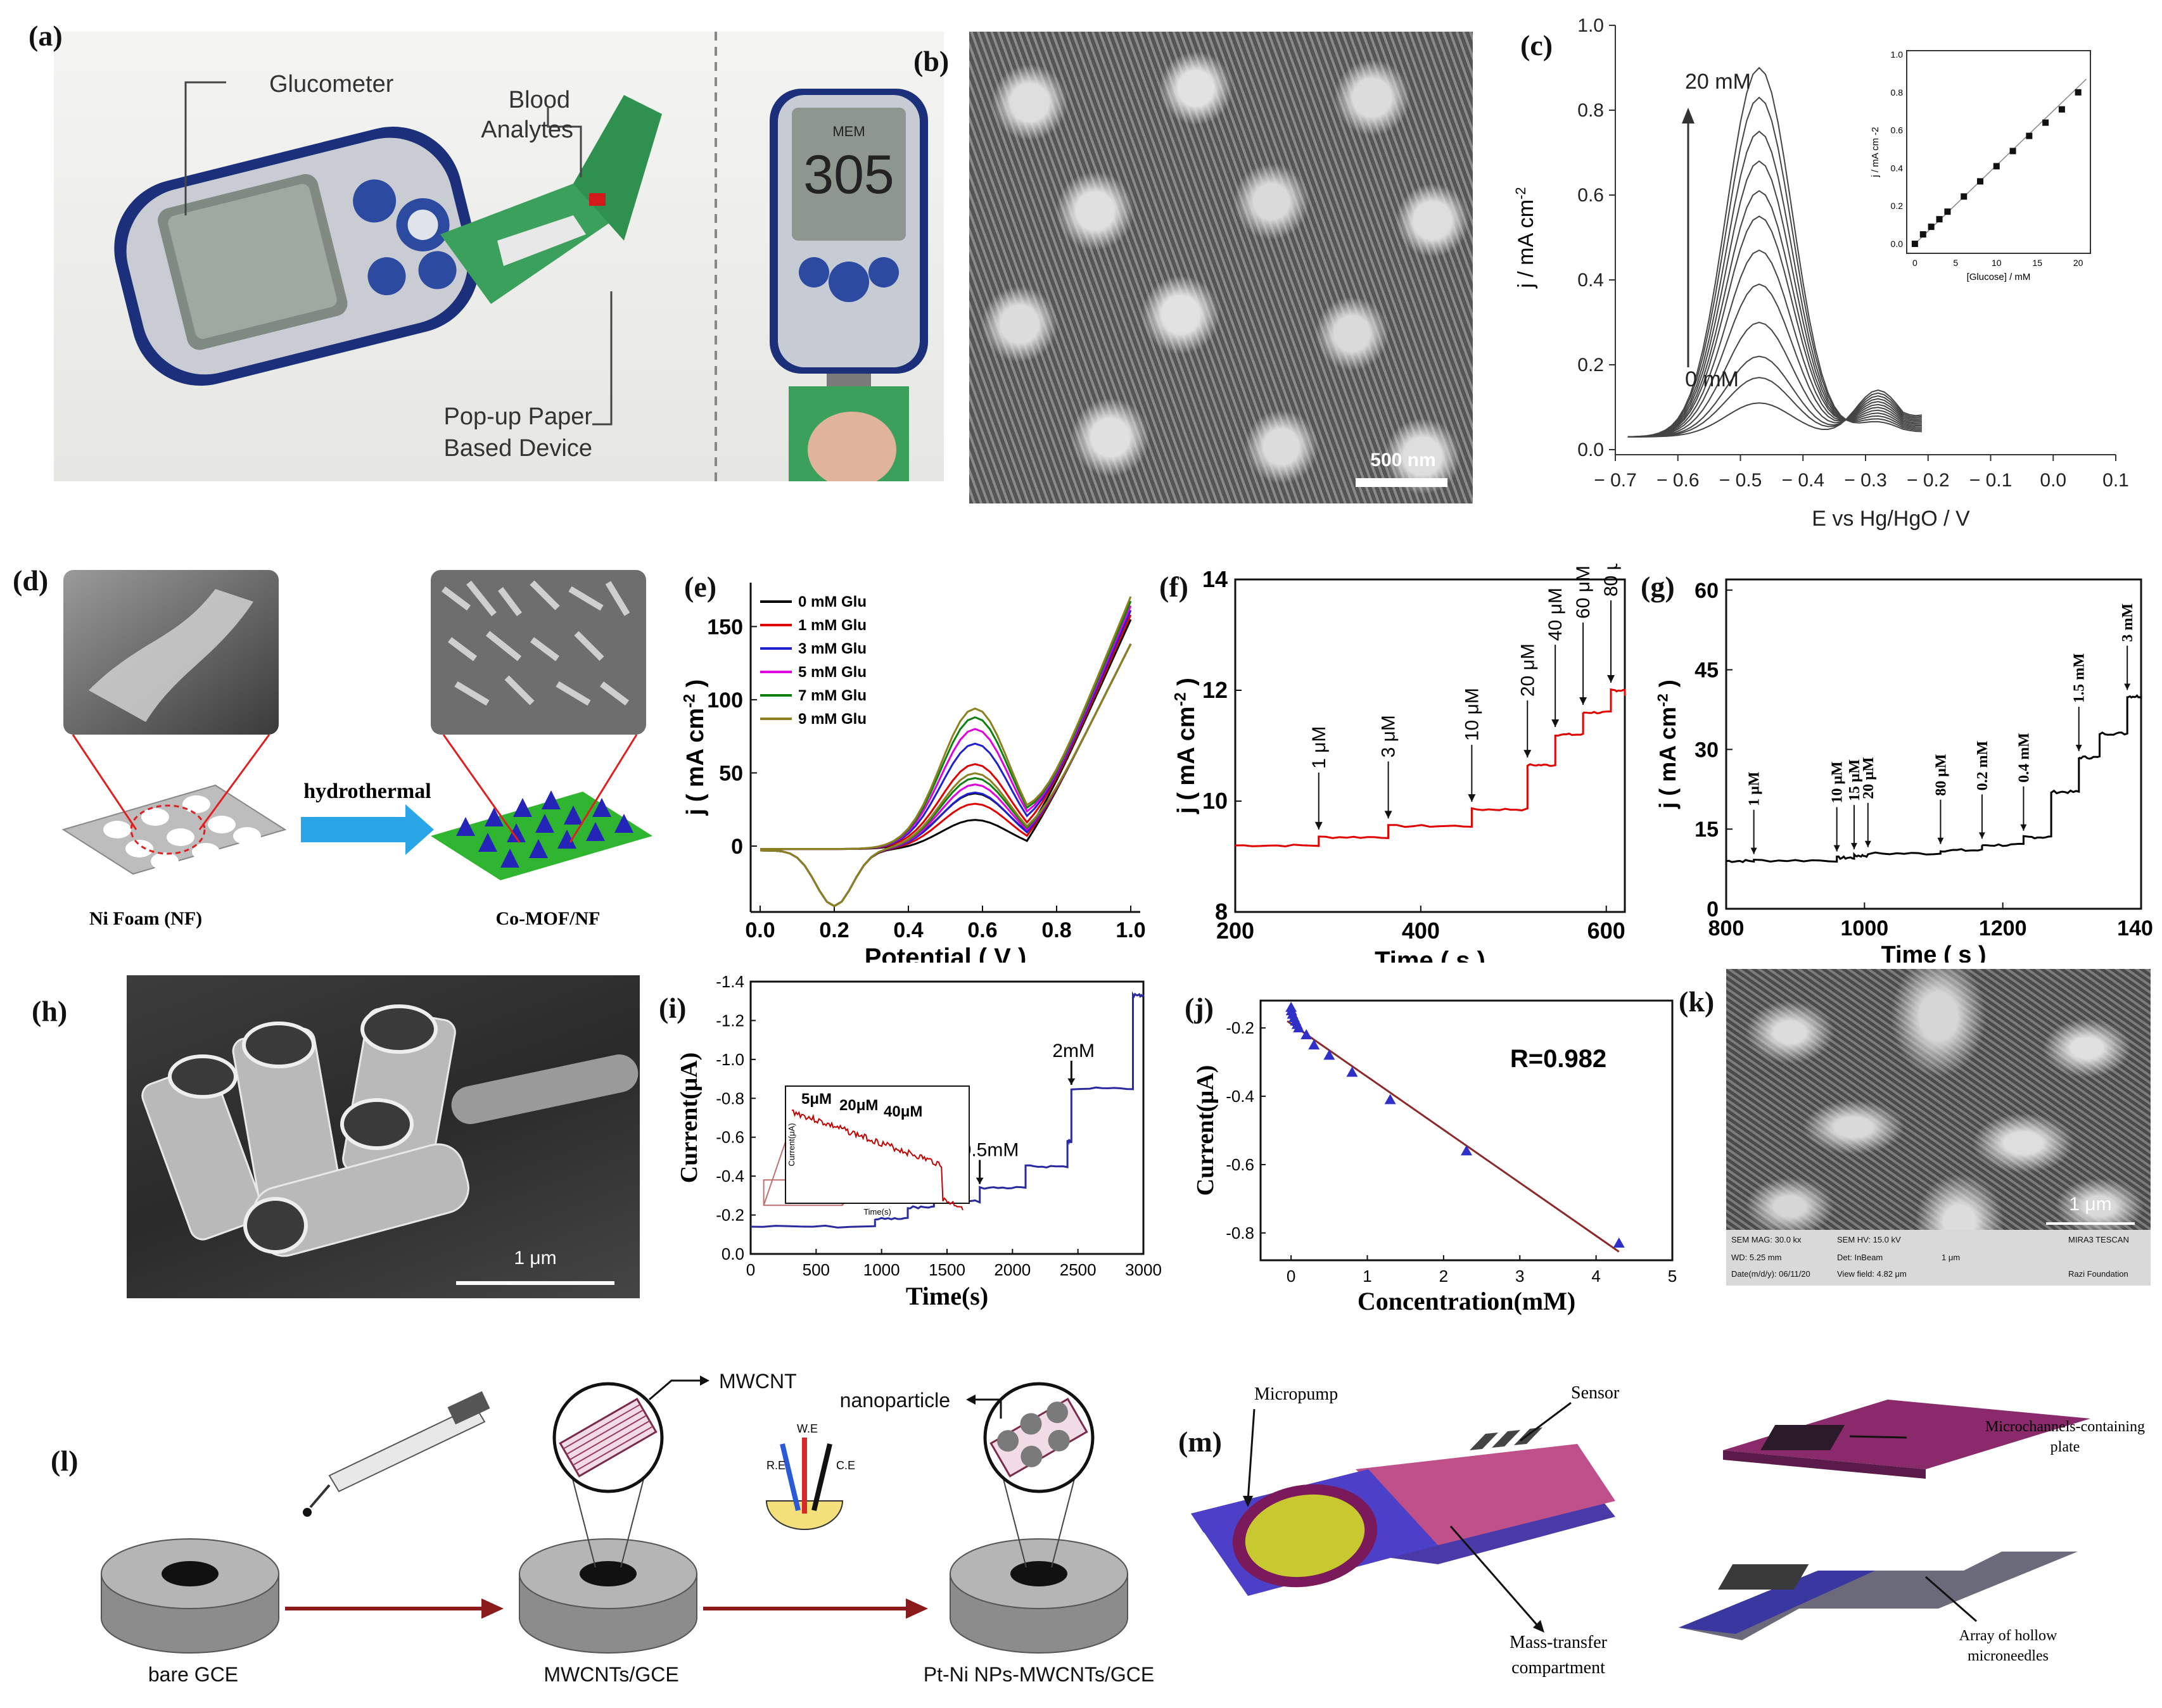 The image size is (2162, 1708). What do you see at coordinates (1906, 1435) in the screenshot?
I see `microchannels-plate` at bounding box center [1906, 1435].